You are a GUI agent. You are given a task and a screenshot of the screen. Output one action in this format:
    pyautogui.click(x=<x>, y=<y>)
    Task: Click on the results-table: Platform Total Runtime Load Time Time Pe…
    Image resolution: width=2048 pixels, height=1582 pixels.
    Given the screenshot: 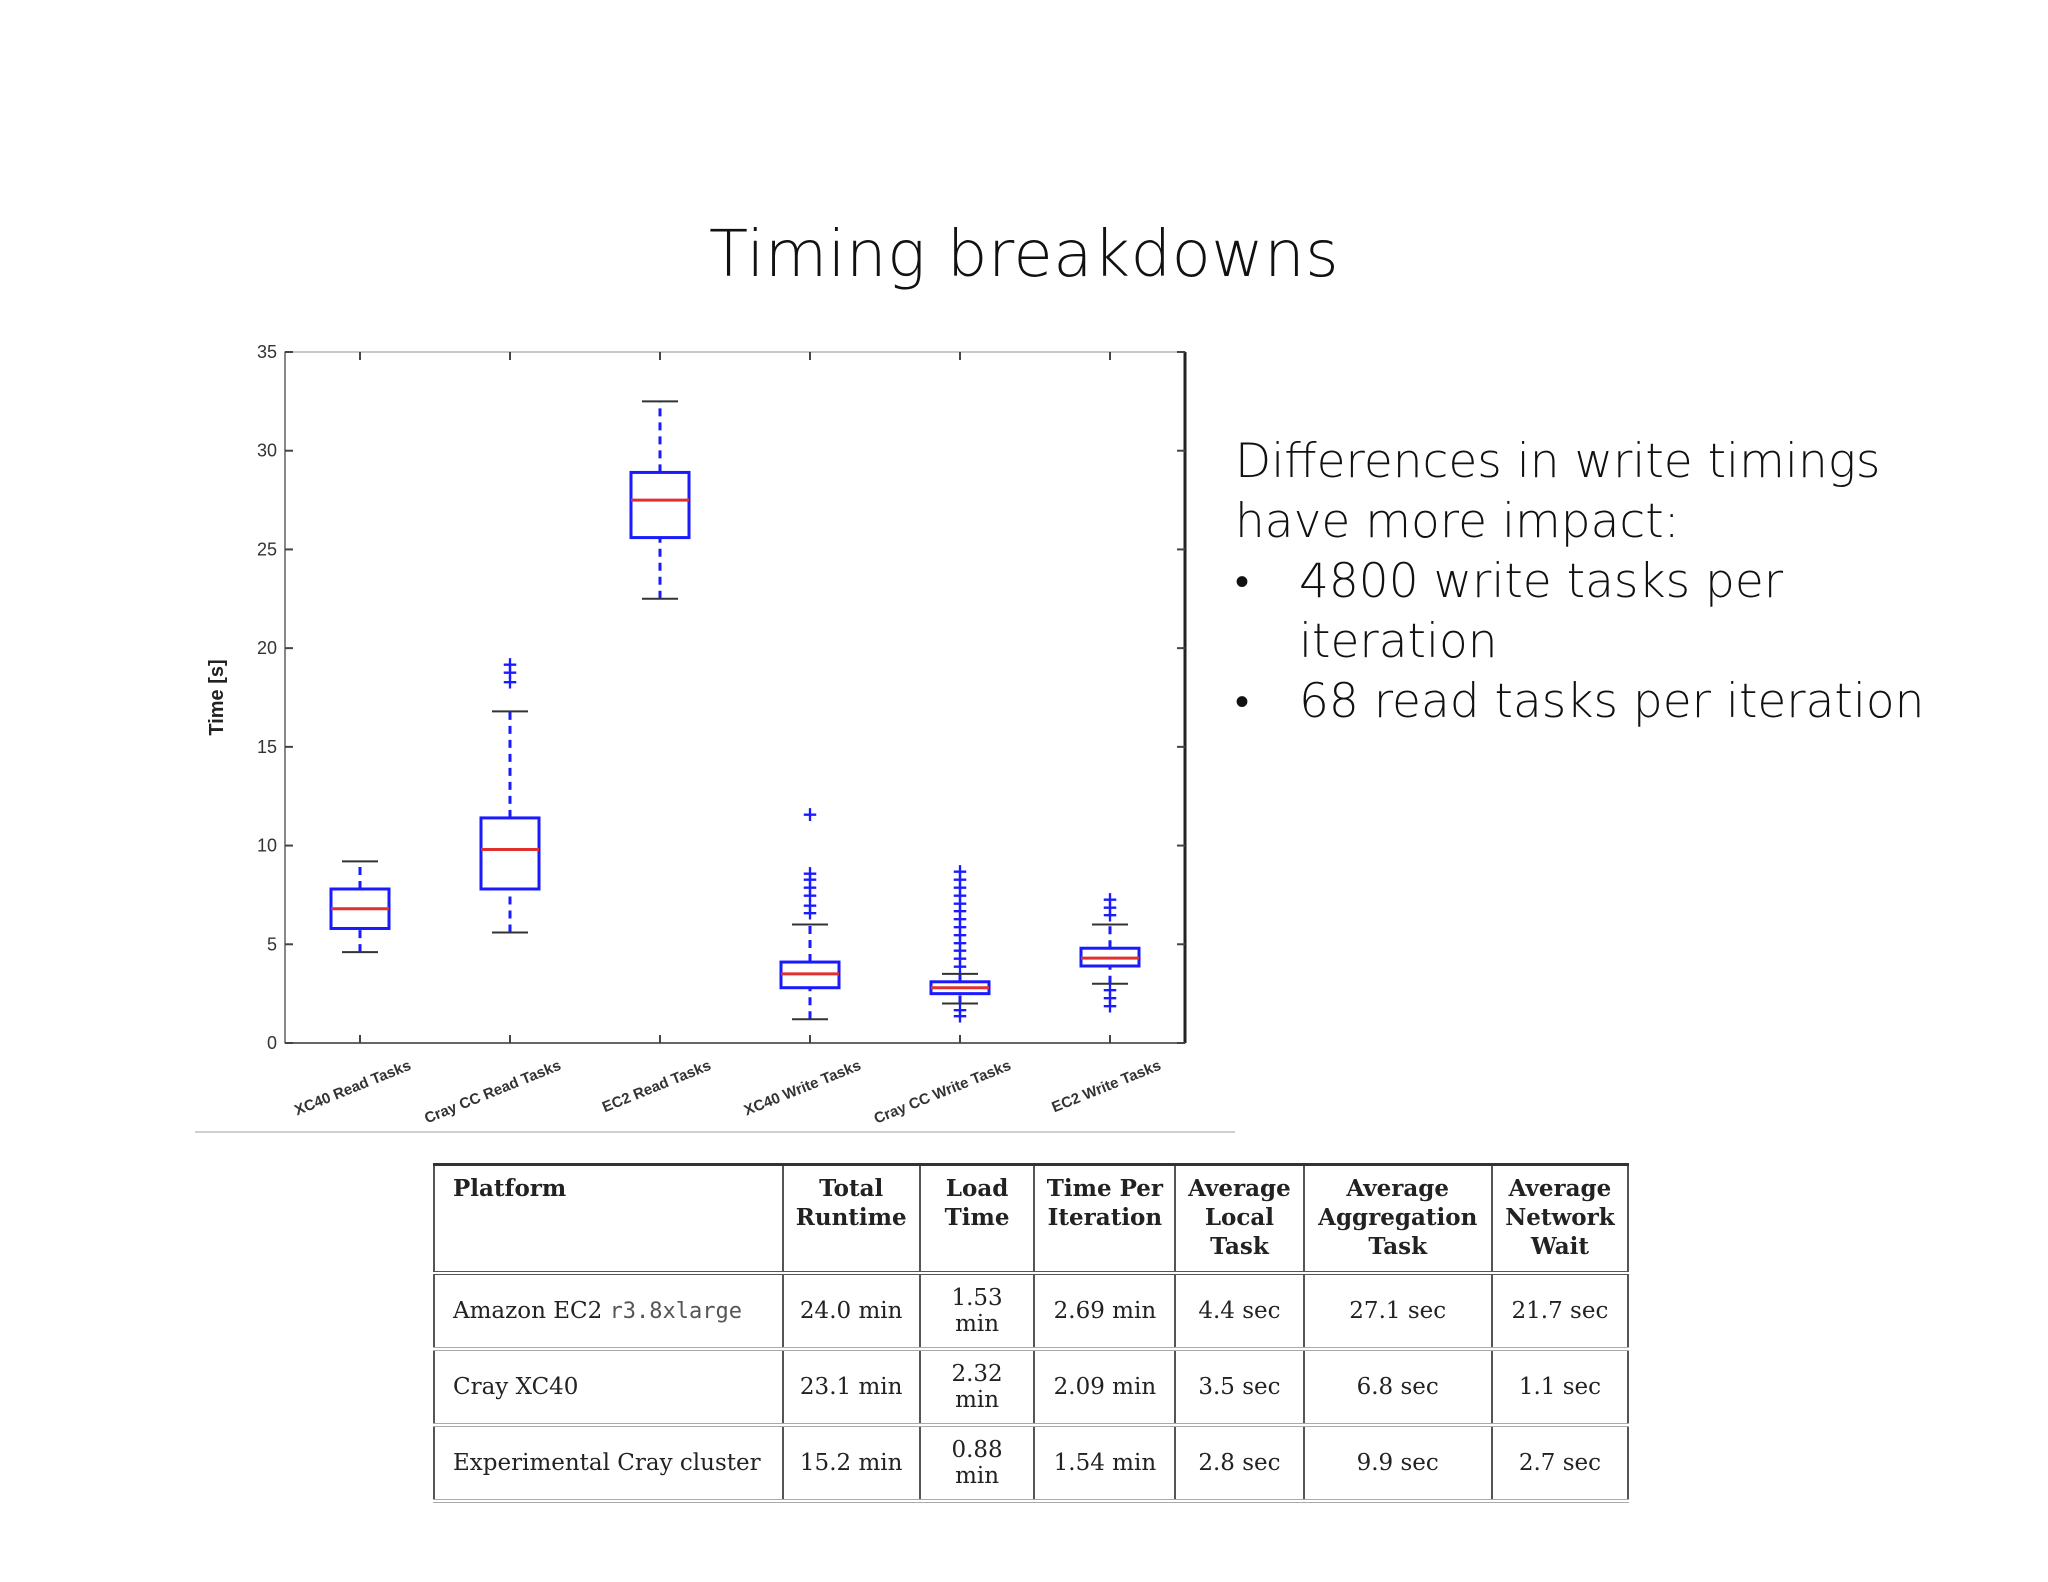 What is the action you would take?
    pyautogui.click(x=1031, y=1333)
    